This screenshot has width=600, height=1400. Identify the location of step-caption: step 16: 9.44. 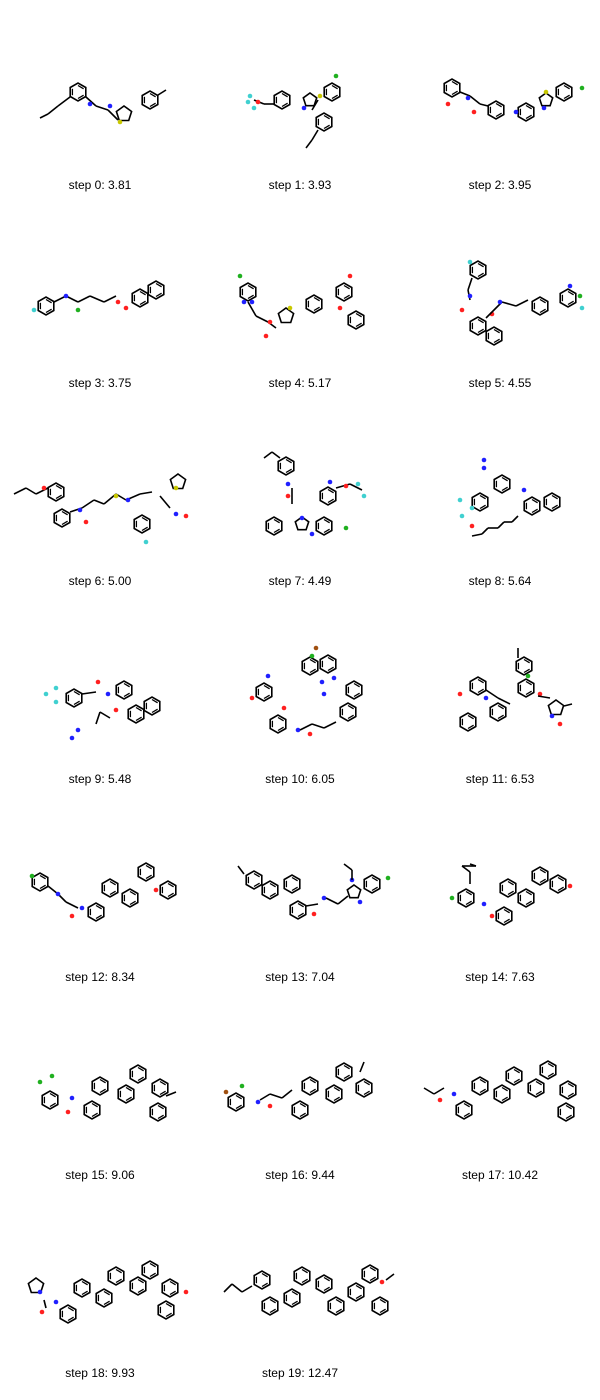
(300, 1175).